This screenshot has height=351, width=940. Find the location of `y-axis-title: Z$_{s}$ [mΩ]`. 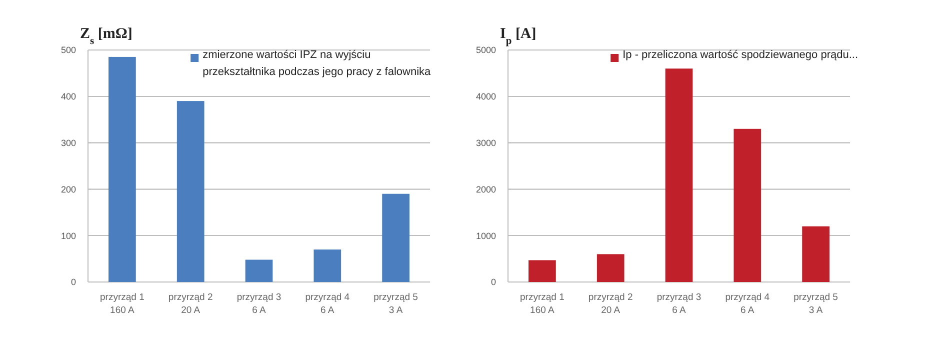

y-axis-title: Z$_{s}$ [mΩ] is located at coordinates (106, 36).